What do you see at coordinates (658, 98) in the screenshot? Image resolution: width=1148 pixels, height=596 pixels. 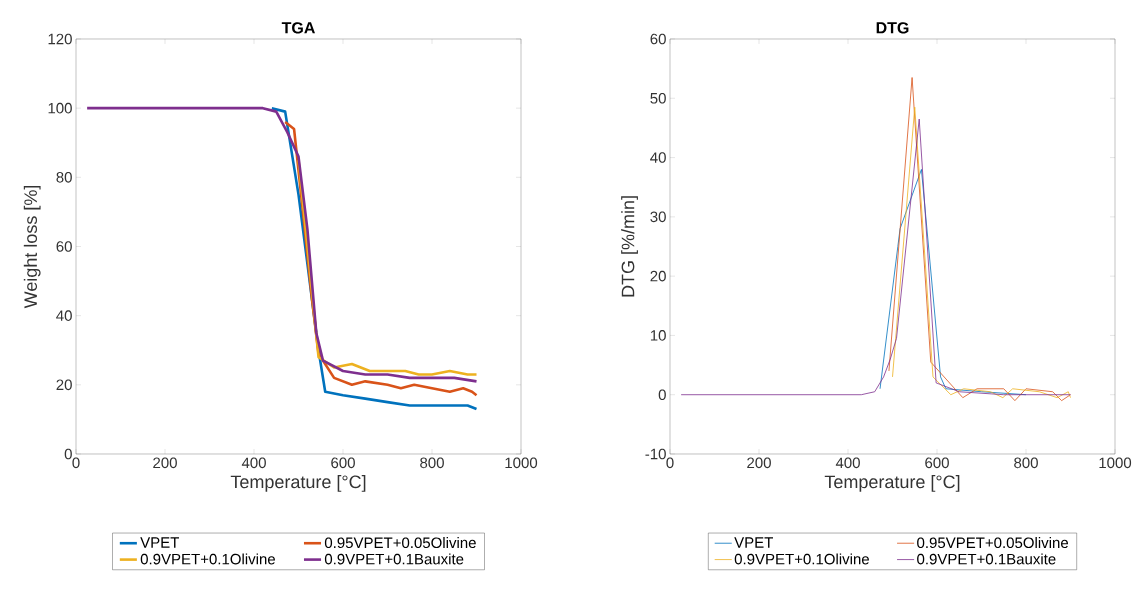 I see `y-tick-label: 50` at bounding box center [658, 98].